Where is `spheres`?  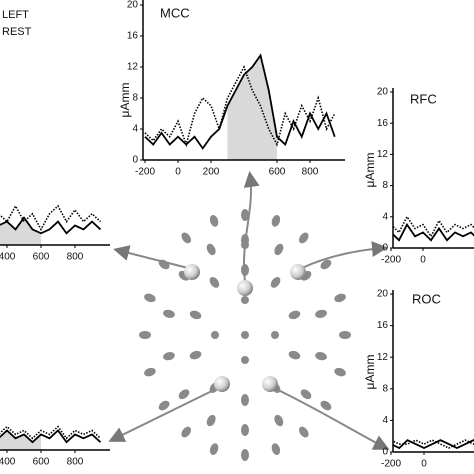
spheres is located at coordinates (245, 328).